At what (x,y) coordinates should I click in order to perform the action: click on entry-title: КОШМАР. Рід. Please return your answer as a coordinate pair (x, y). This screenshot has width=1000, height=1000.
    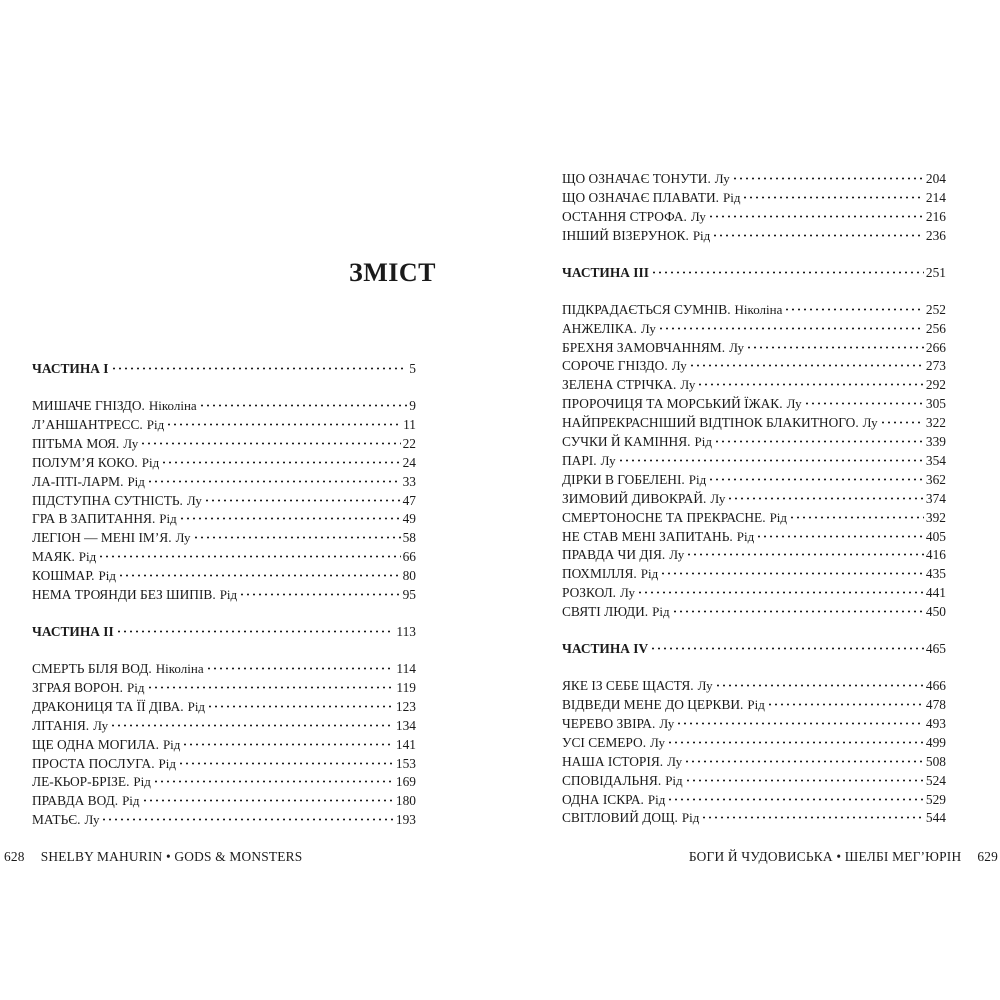
    Looking at the image, I should click on (74, 576).